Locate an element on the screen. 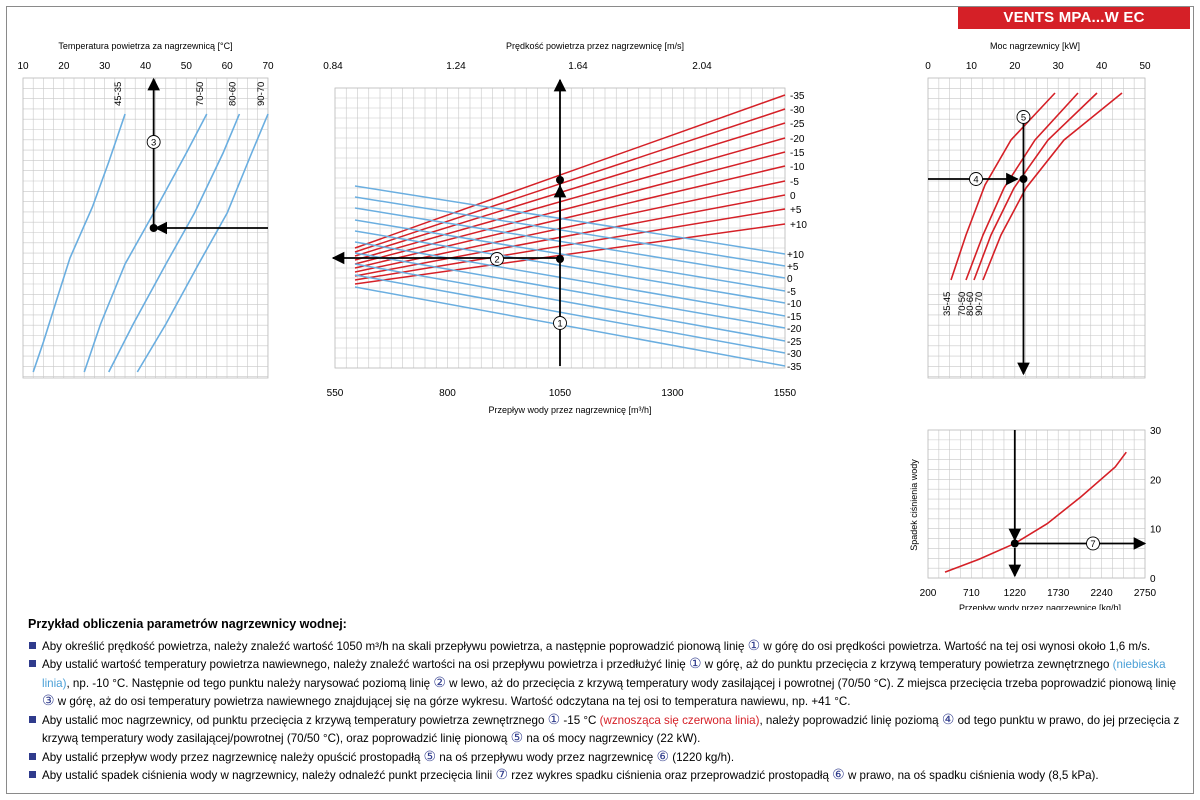 The image size is (1200, 800). note-text: na oś mocy nagrzewnicy (22 kW). is located at coordinates (612, 738).